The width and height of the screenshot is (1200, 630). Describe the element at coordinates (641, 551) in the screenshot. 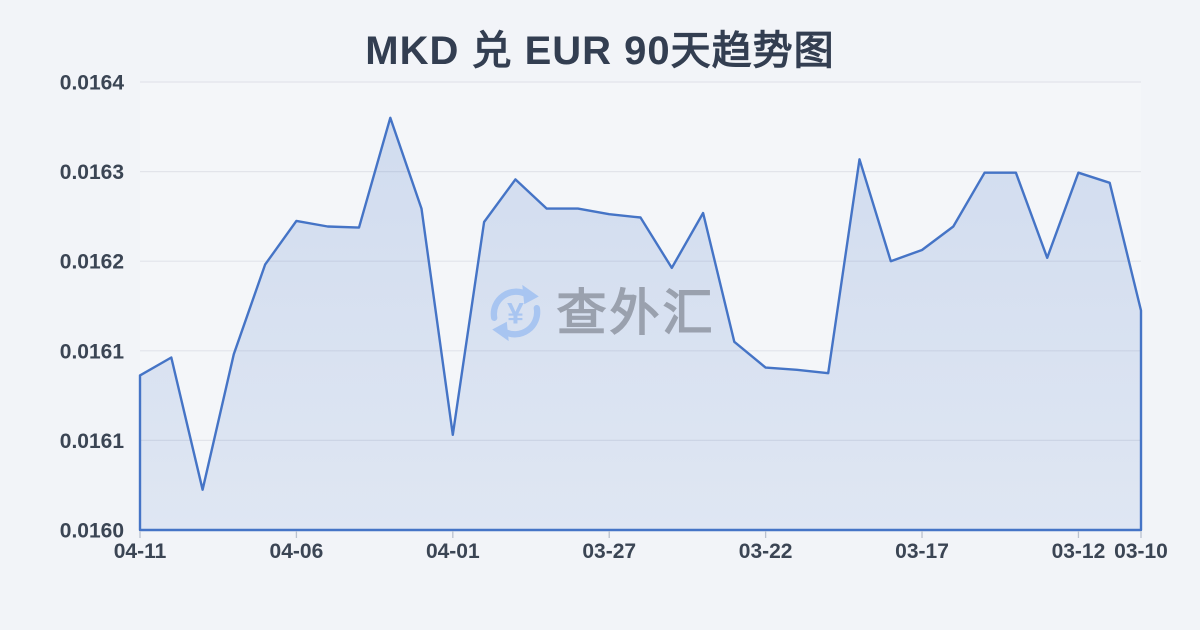

I see `x-axis-labels: 04-11 04-06 04-01 03-27 03-22 03-17 03-12 03-10` at that location.